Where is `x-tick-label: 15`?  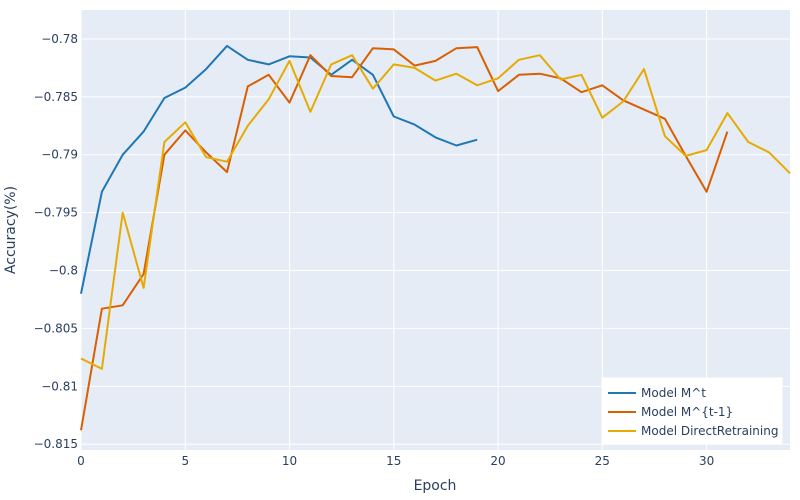 x-tick-label: 15 is located at coordinates (393, 461).